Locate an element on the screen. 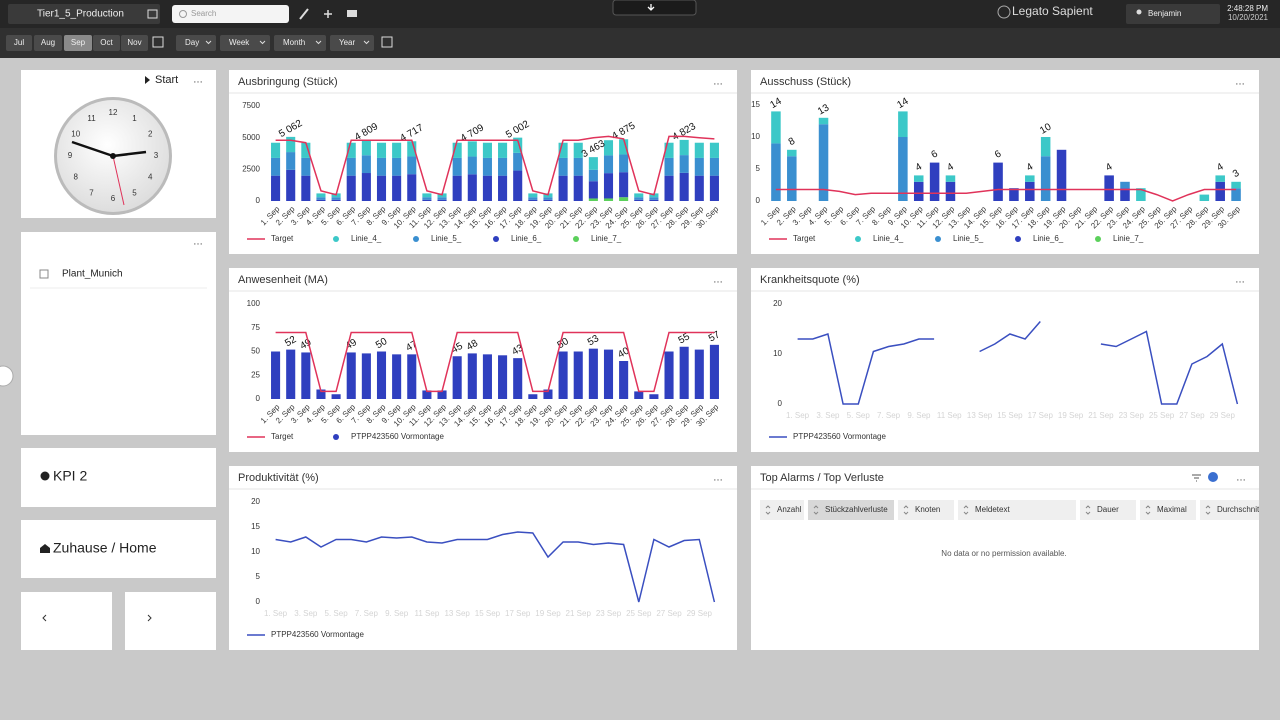 This screenshot has height=720, width=1280. column-label: Stückzahlverluste is located at coordinates (856, 509).